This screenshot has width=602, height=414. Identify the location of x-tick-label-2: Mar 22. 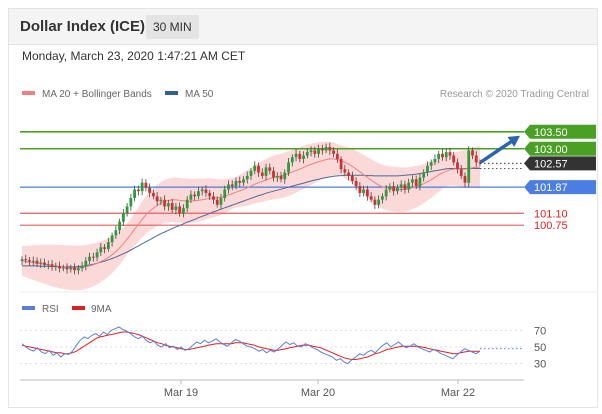
(458, 393).